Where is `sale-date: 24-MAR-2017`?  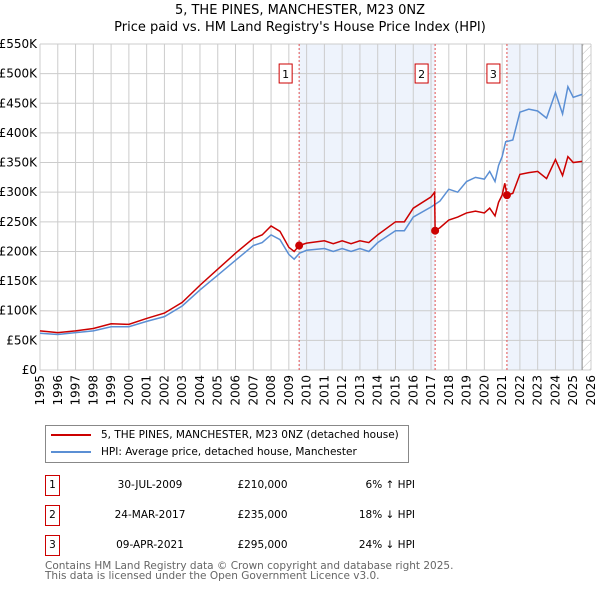 sale-date: 24-MAR-2017 is located at coordinates (150, 515).